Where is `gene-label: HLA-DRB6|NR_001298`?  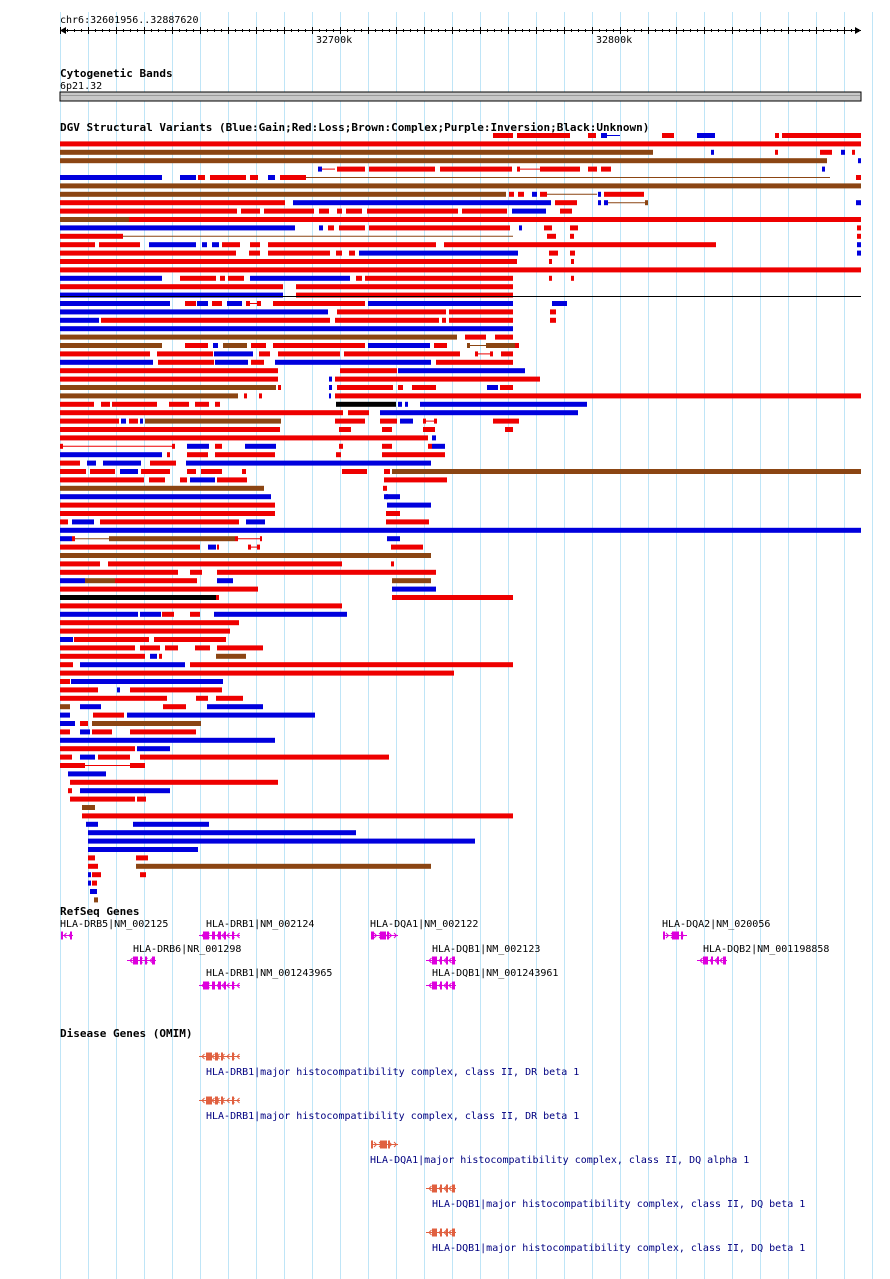
gene-label: HLA-DRB6|NR_001298 is located at coordinates (187, 949).